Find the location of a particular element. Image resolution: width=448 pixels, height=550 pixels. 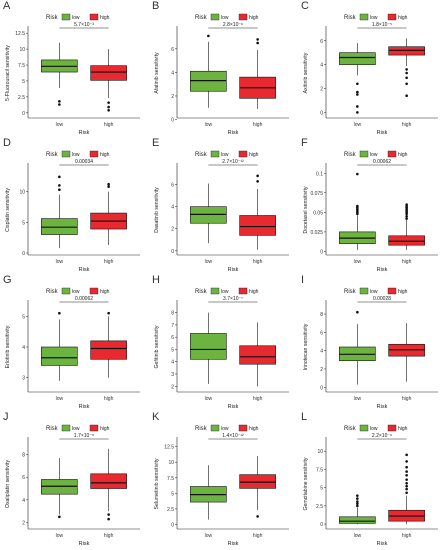

panel-label: B is located at coordinates (156, 6).